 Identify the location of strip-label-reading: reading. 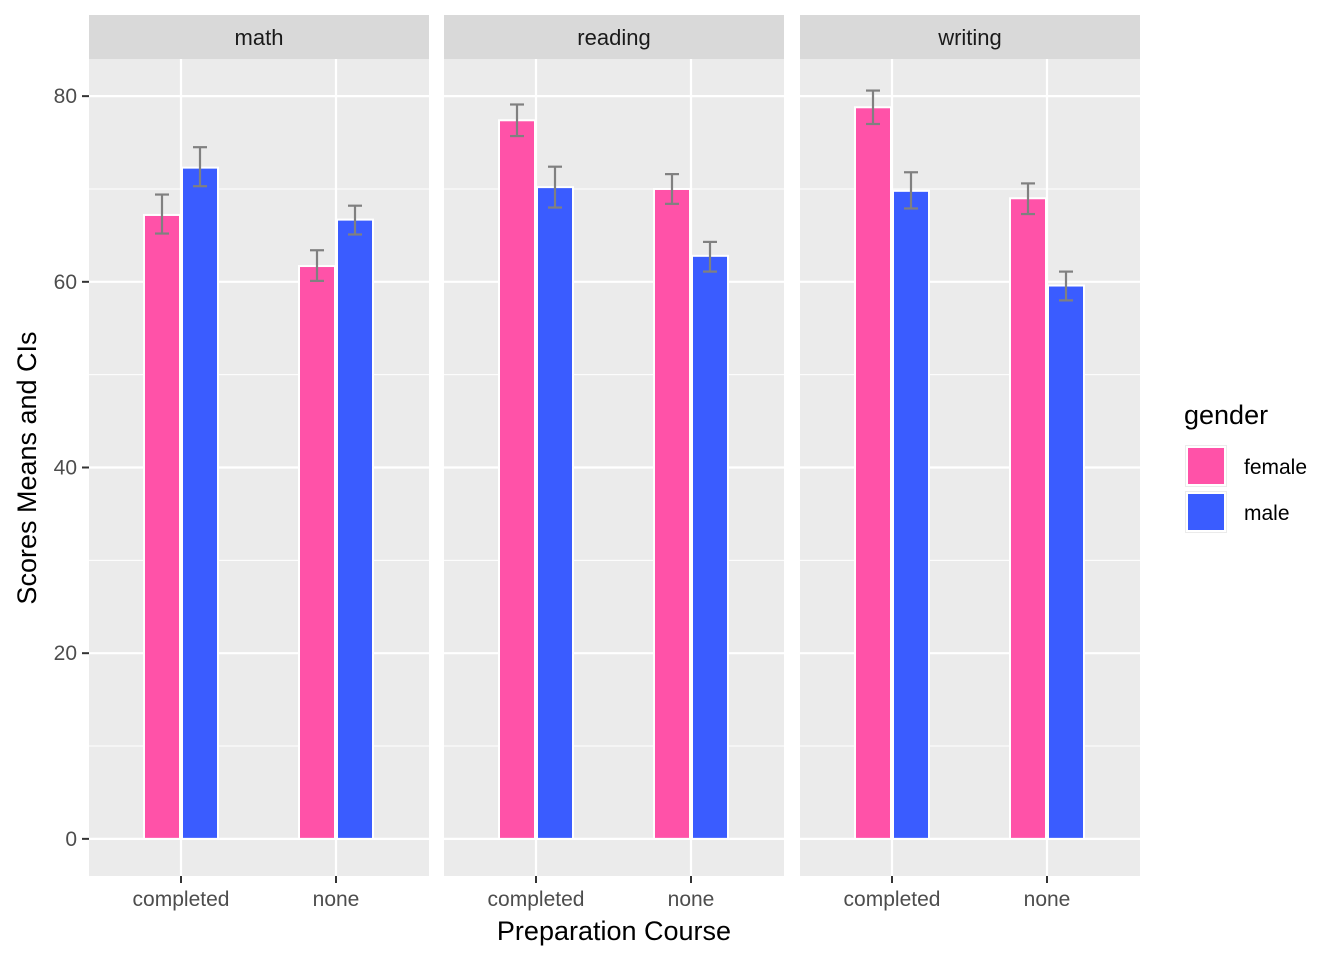
(613, 37).